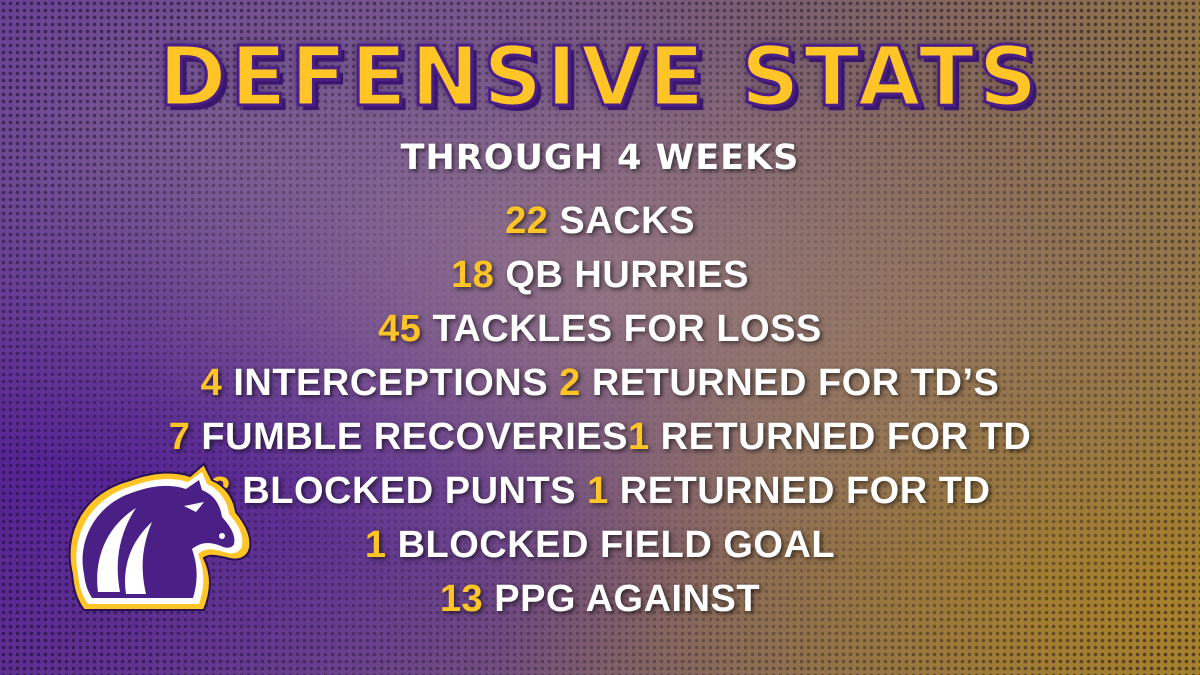 The height and width of the screenshot is (675, 1200). What do you see at coordinates (600, 158) in the screenshot?
I see `page-subtitle: THROUGH 4 WEEKS` at bounding box center [600, 158].